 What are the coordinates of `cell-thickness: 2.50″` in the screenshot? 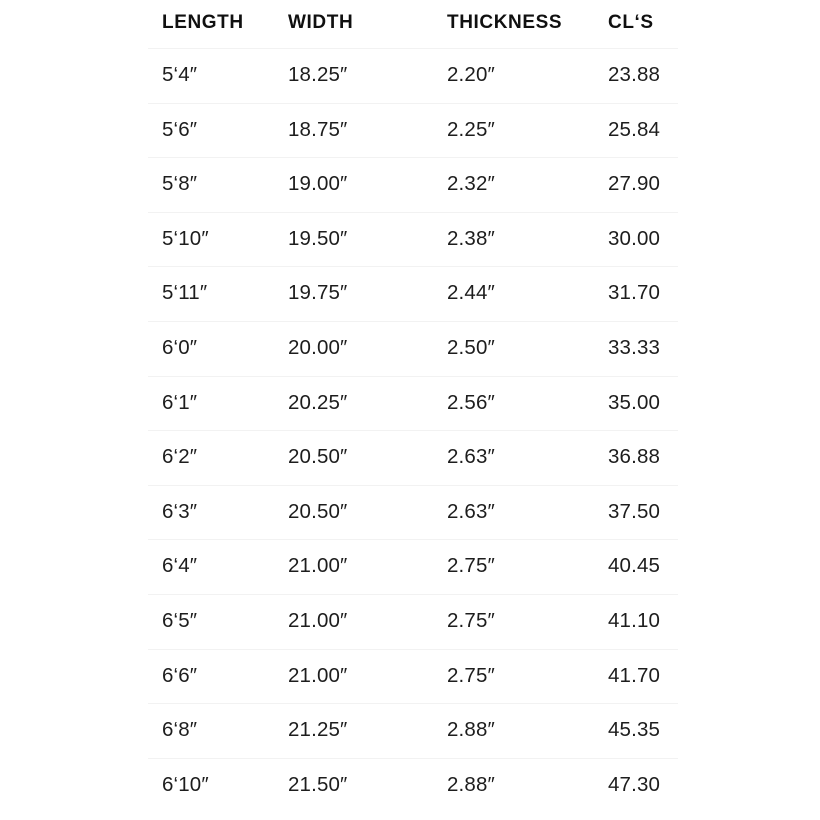 It's located at (471, 347).